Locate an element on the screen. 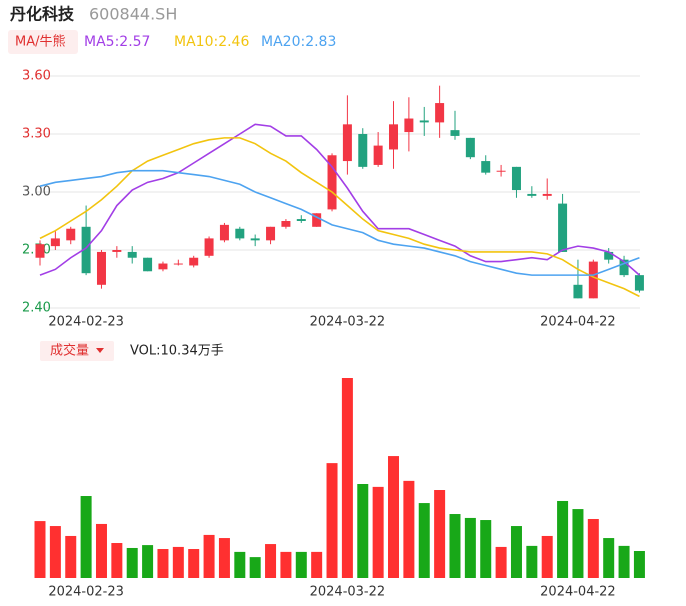 The width and height of the screenshot is (686, 606). y-tick-label: 3.30 is located at coordinates (36, 134).